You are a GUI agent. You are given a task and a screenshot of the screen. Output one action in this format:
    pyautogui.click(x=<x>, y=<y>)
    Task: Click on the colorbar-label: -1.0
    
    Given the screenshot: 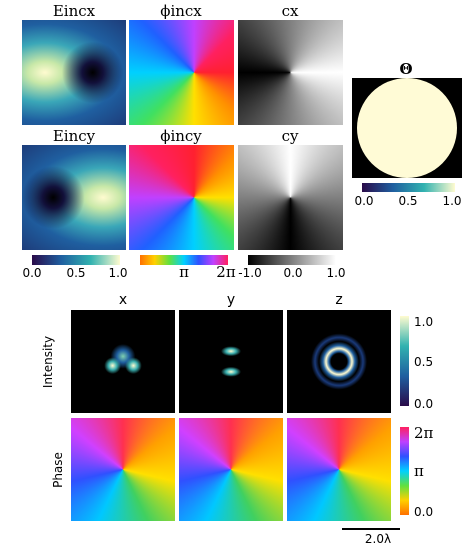 What is the action you would take?
    pyautogui.click(x=250, y=273)
    